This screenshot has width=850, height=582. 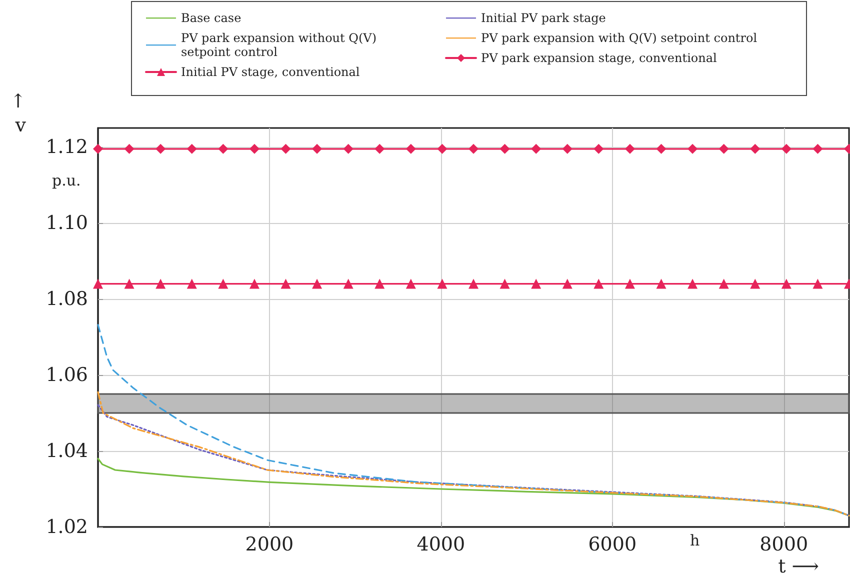 I want to click on x-axis-title: t ⟶, so click(x=798, y=567).